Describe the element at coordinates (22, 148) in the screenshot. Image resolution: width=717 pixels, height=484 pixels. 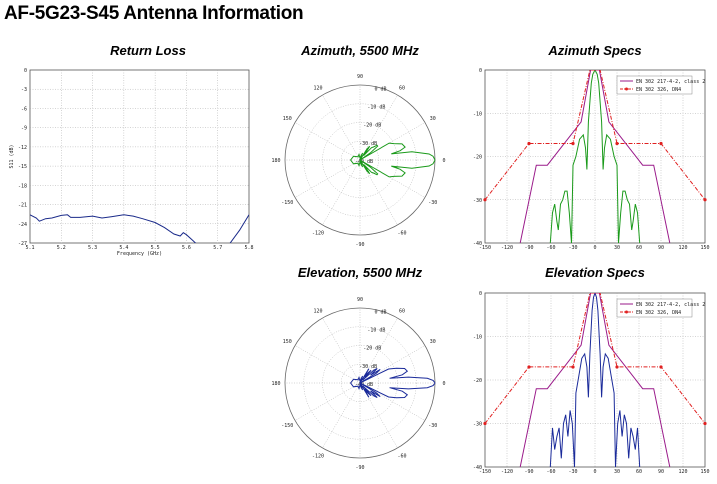
I see `y-tick-label: -12` at that location.